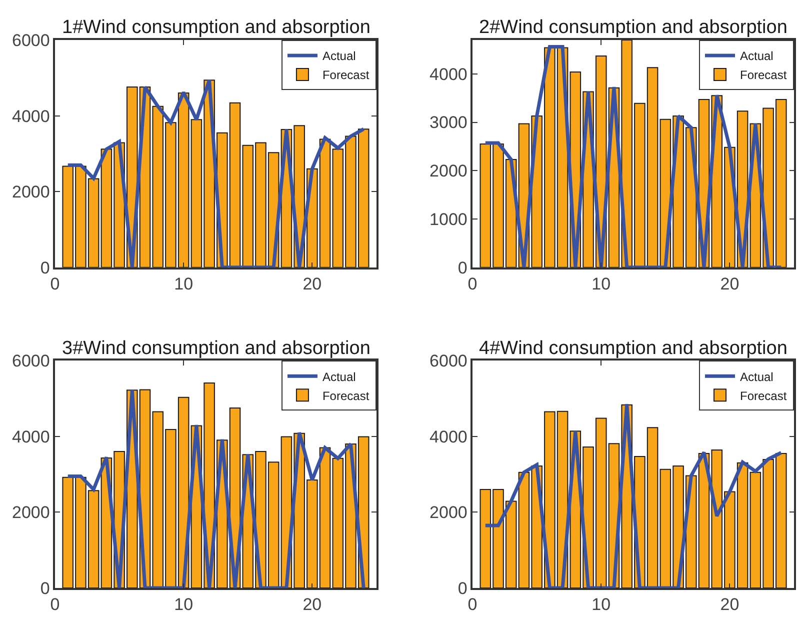 The width and height of the screenshot is (809, 626). What do you see at coordinates (633, 348) in the screenshot?
I see `chart-title: 4#Wind consumption and absorption` at bounding box center [633, 348].